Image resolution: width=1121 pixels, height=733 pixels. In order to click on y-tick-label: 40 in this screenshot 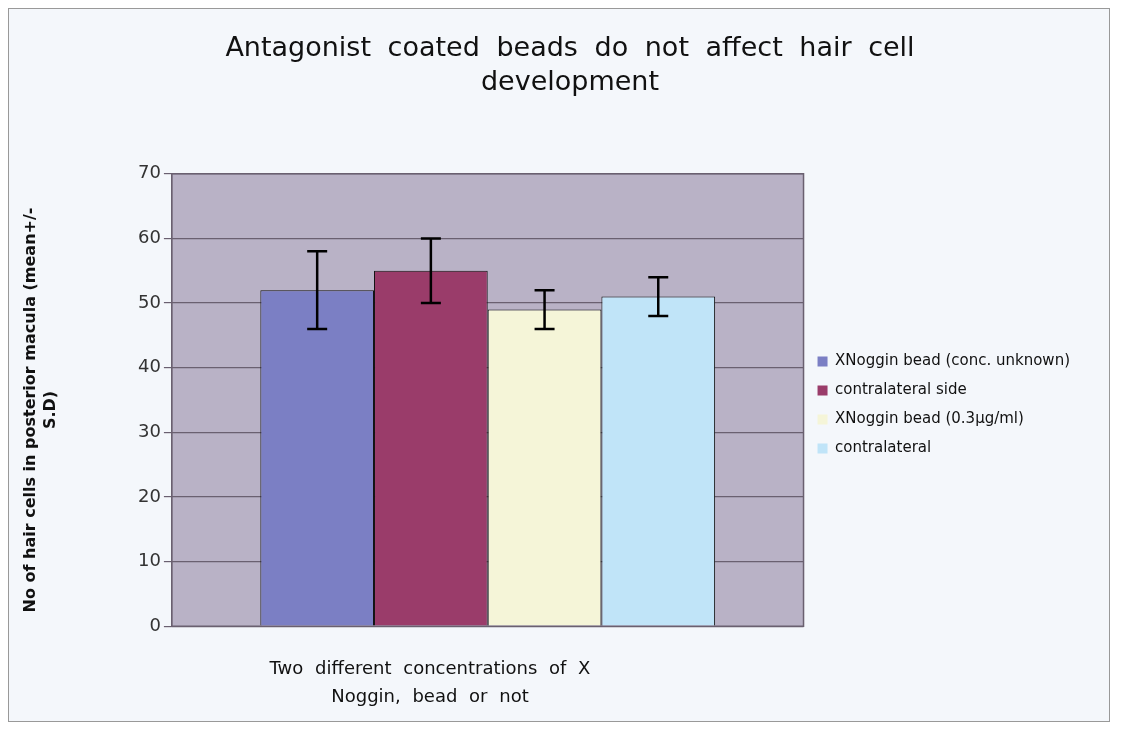, I will do `click(149, 366)`.